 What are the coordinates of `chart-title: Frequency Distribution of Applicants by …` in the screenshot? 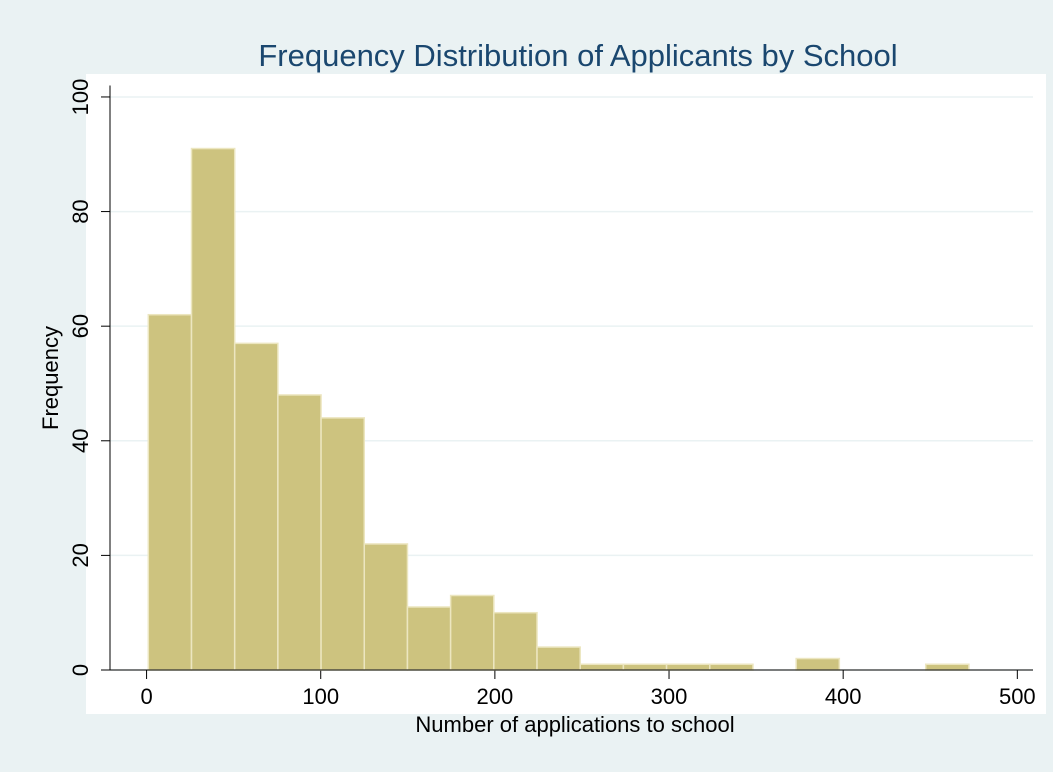 It's located at (577, 55).